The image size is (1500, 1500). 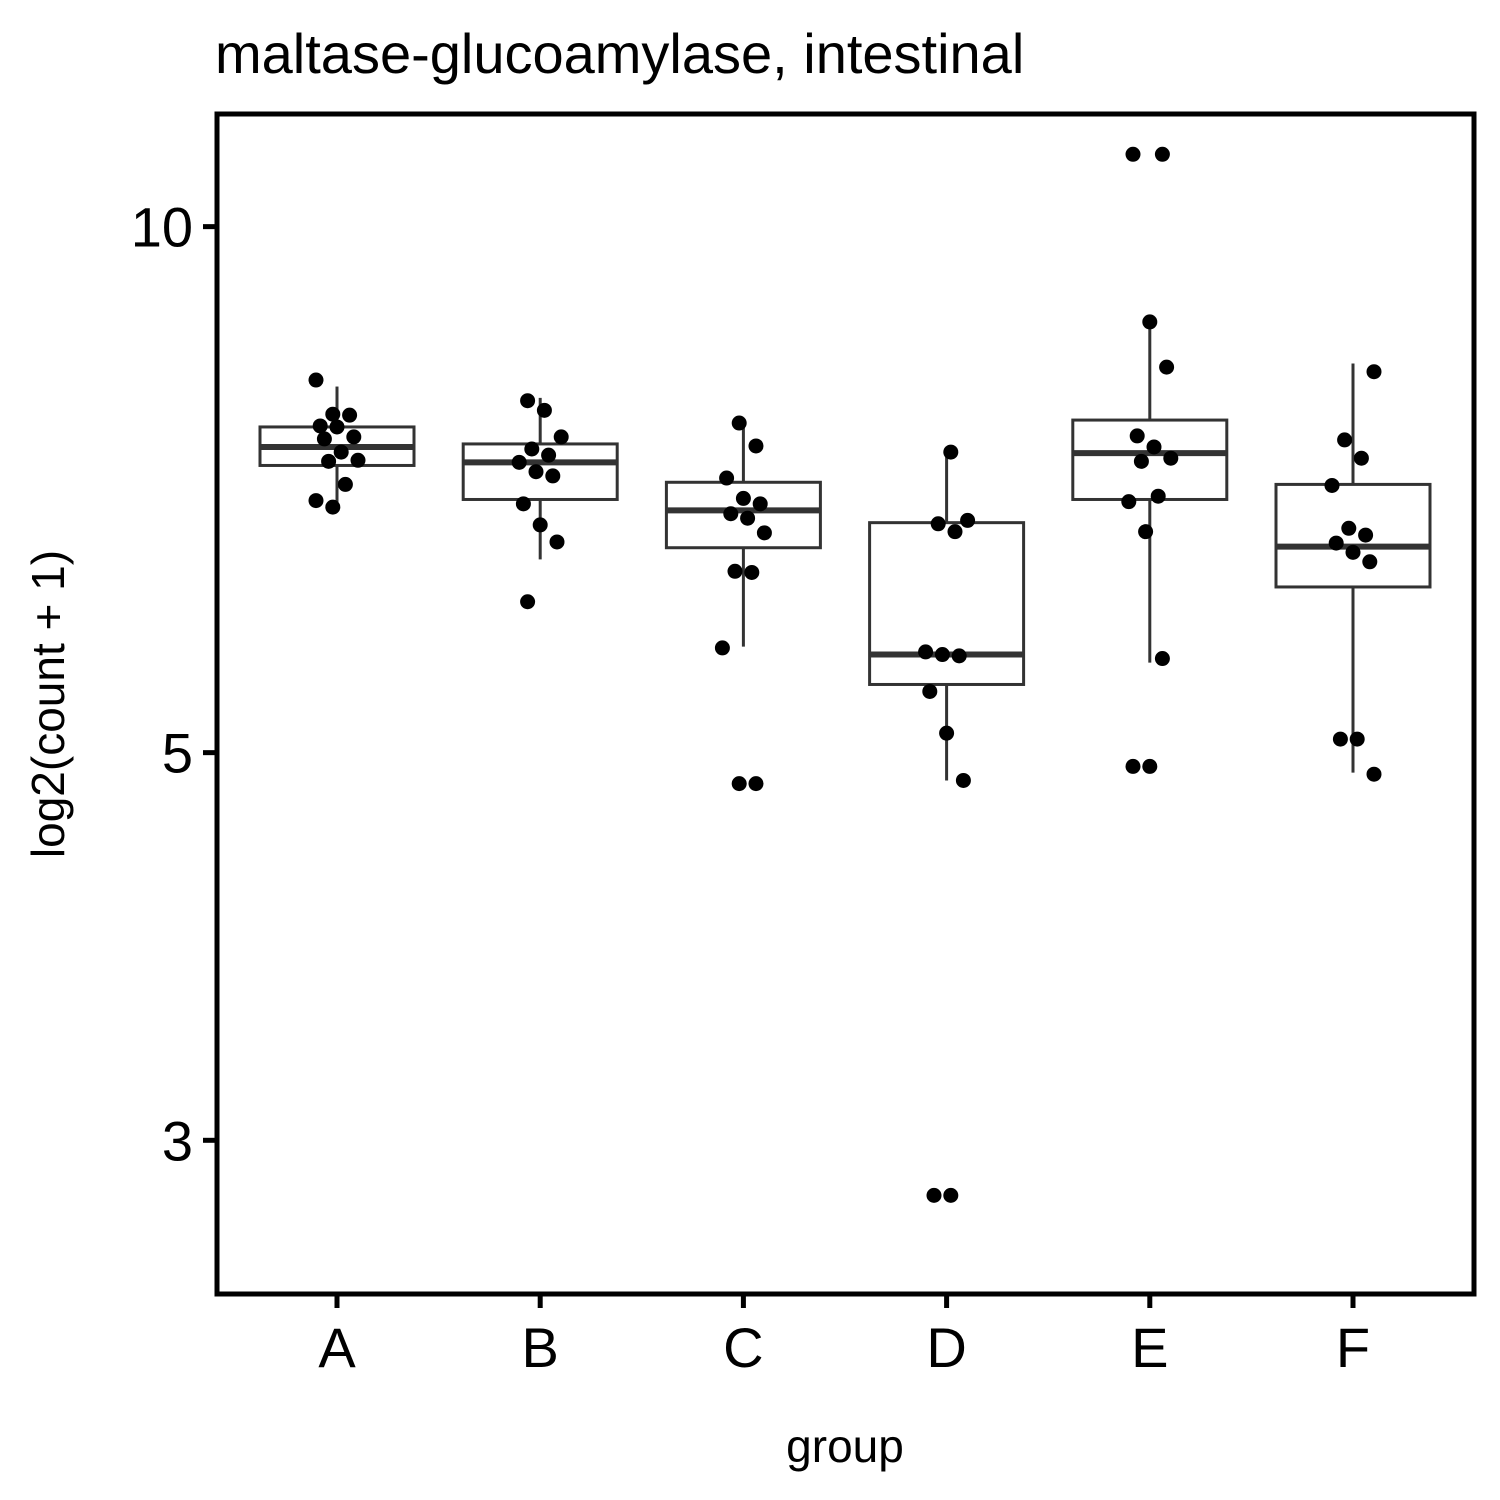 What do you see at coordinates (337, 1347) in the screenshot?
I see `x-tick-label-a: A` at bounding box center [337, 1347].